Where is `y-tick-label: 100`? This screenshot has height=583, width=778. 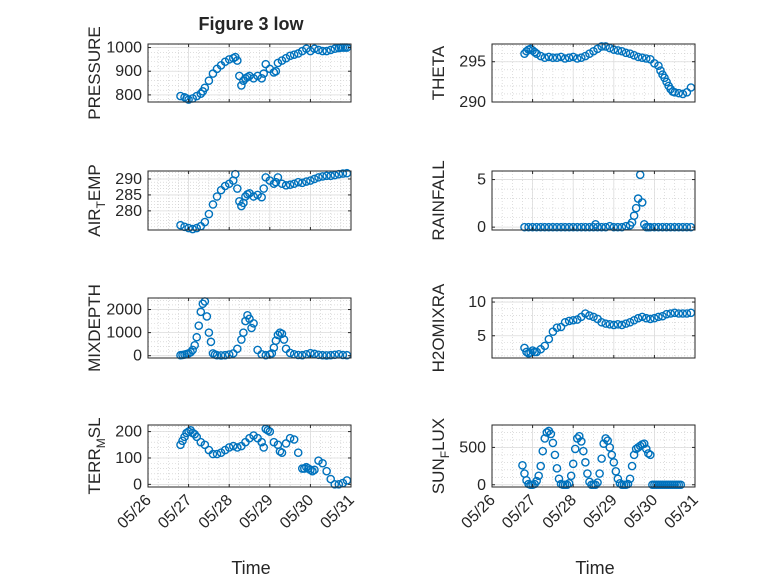
y-tick-label: 100 is located at coordinates (128, 458).